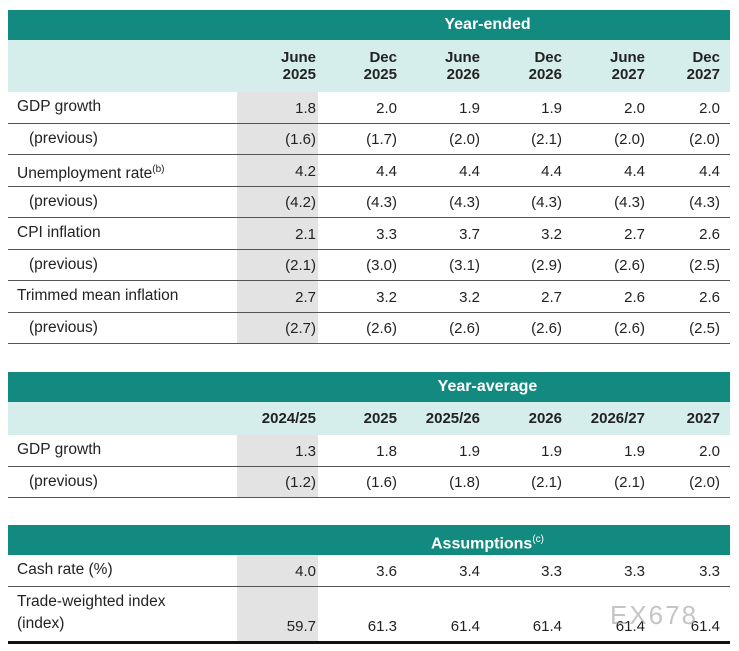 This screenshot has width=739, height=651. What do you see at coordinates (369, 540) in the screenshot?
I see `section-title-bar: Assumptions(c)` at bounding box center [369, 540].